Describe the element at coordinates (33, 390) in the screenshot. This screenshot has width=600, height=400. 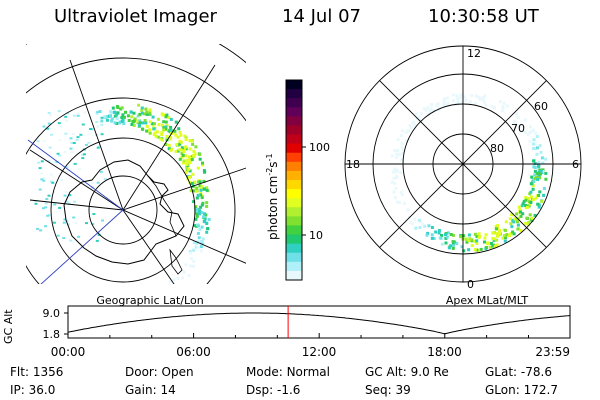
I see `info-ip: IP: 36.0` at that location.